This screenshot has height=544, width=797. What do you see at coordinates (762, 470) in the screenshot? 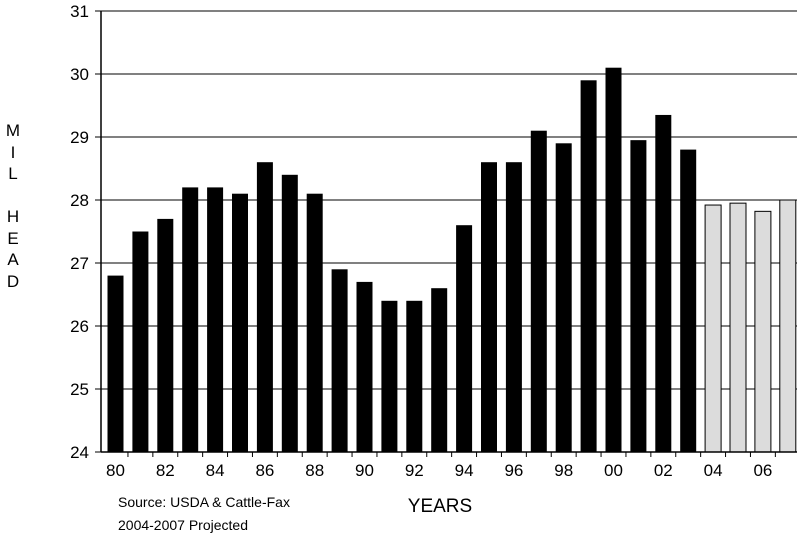
I see `x-tick-label: 06` at bounding box center [762, 470].